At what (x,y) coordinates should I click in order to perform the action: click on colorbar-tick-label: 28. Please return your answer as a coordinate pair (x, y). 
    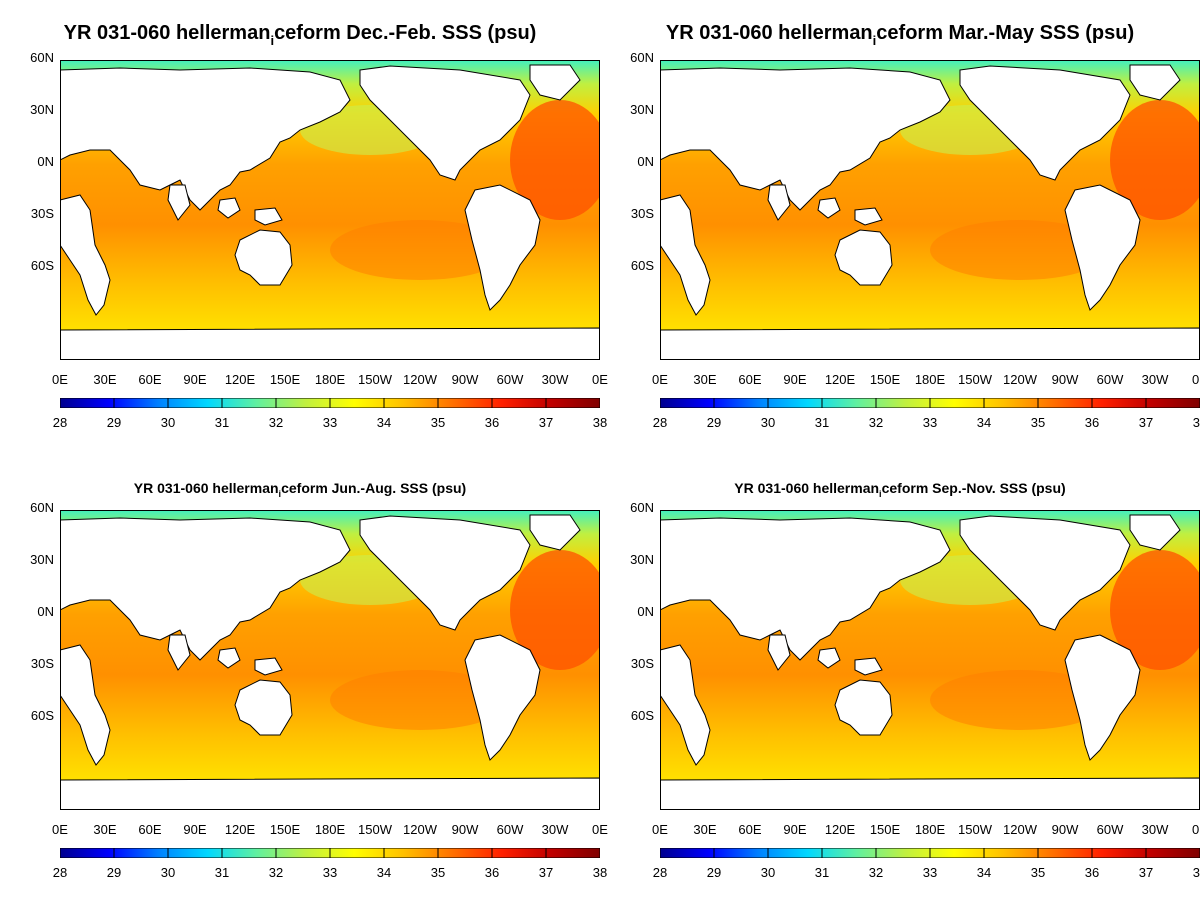
    Looking at the image, I should click on (660, 872).